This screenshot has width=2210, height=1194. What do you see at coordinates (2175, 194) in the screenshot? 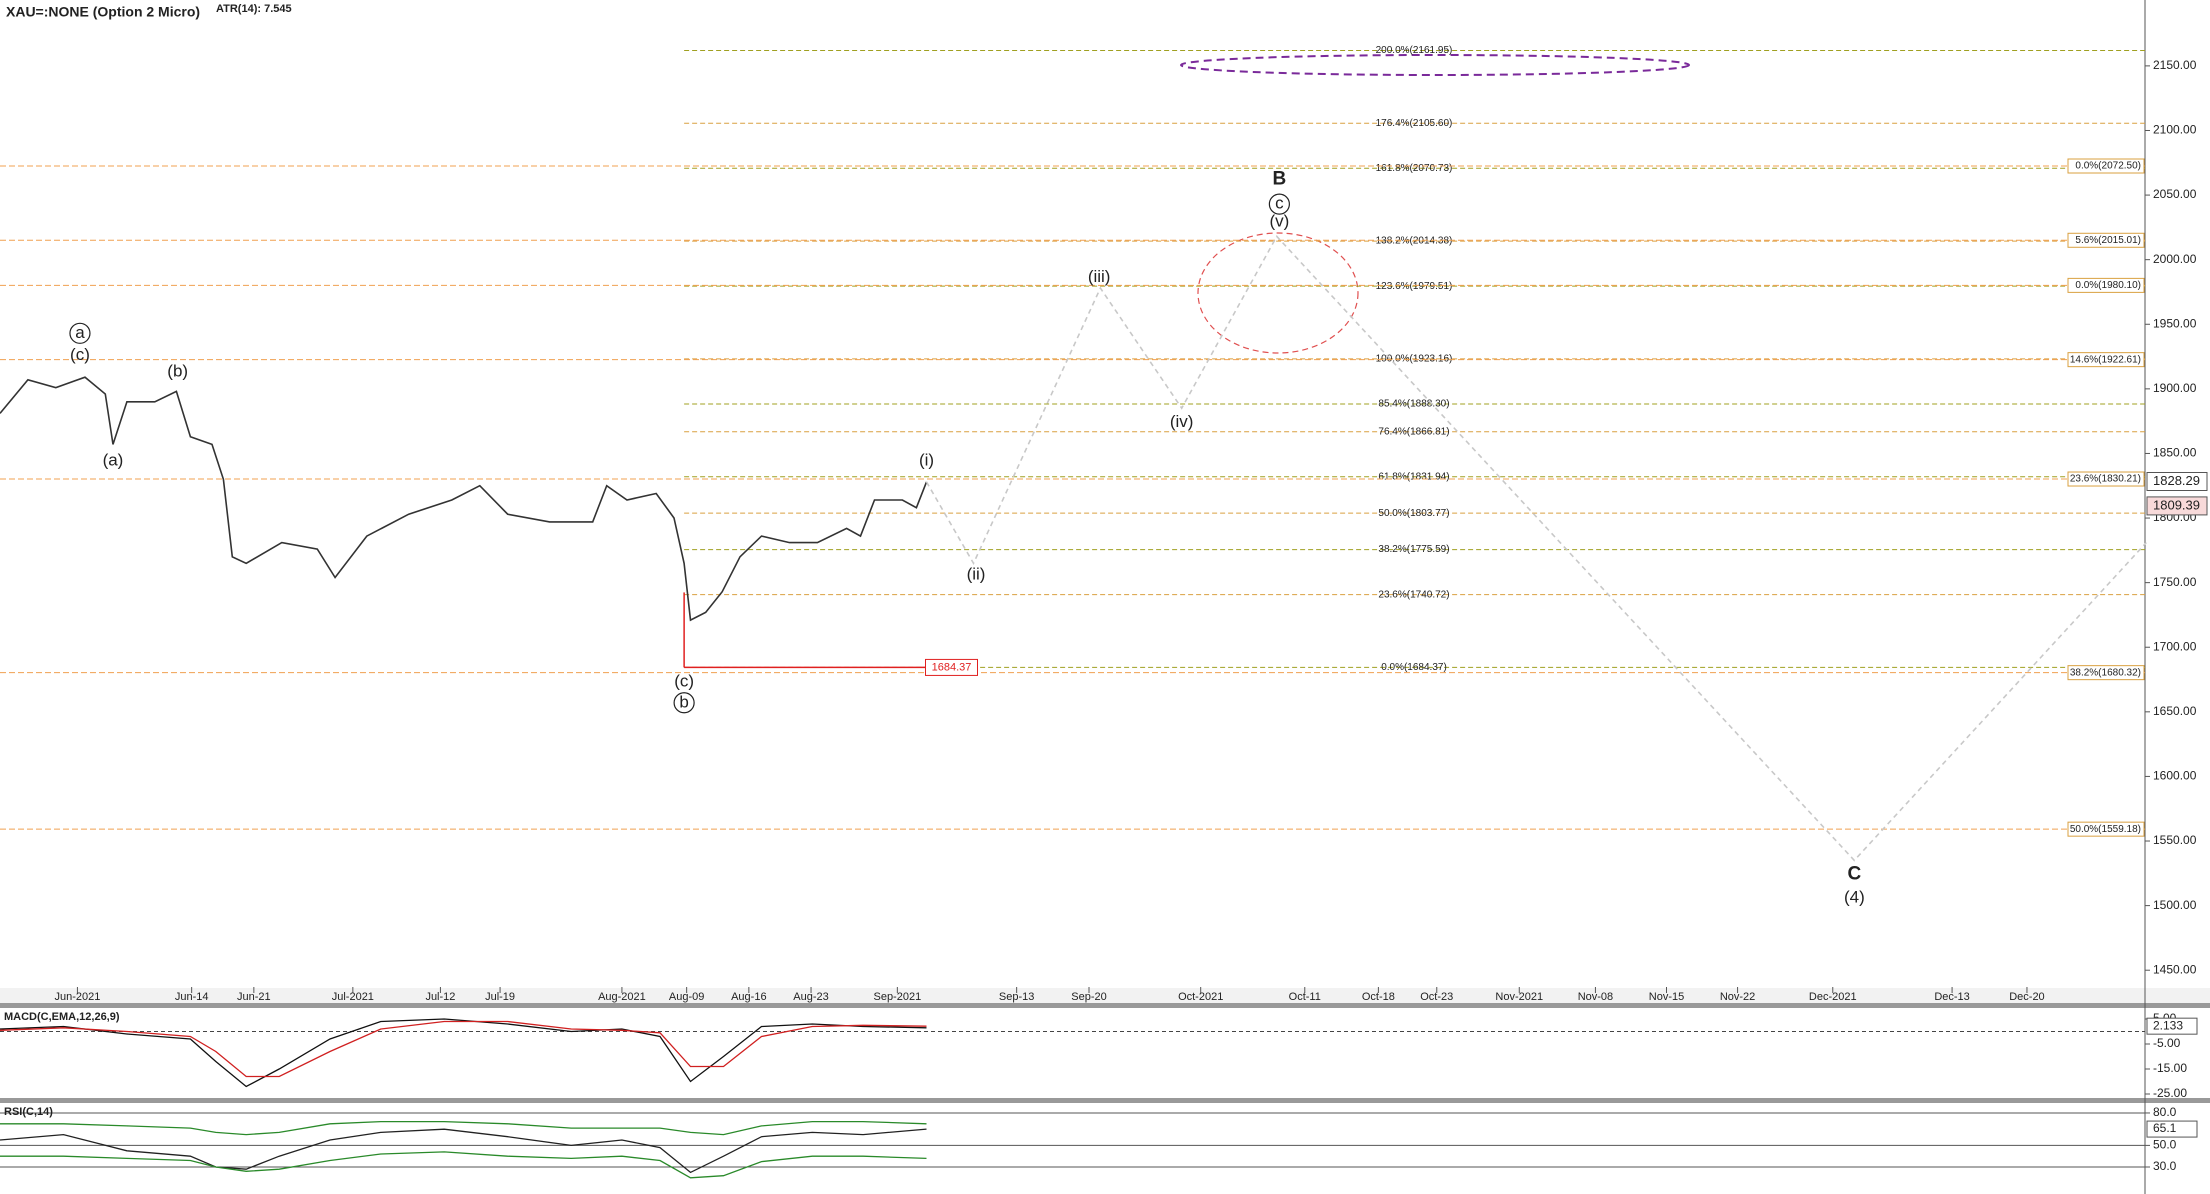
I see `y-tick-label: 2050.00` at bounding box center [2175, 194].